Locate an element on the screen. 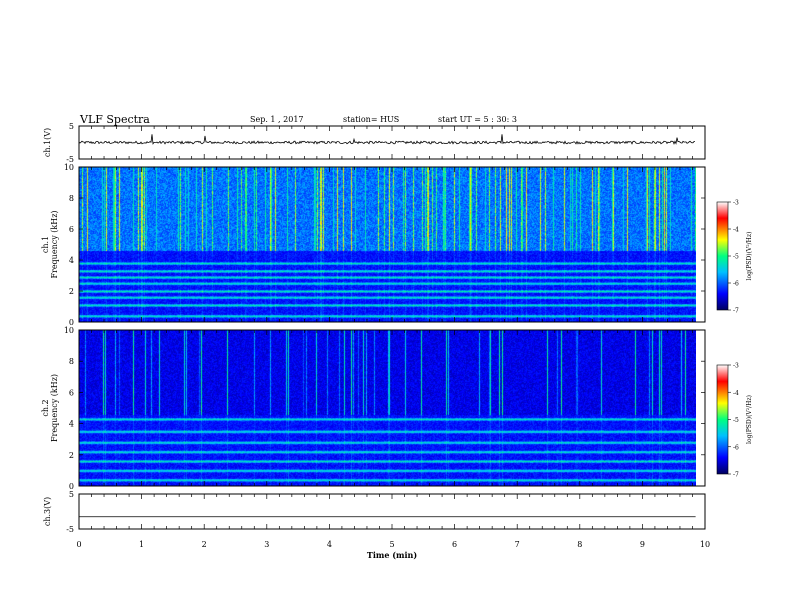  x-tick-label: 6 is located at coordinates (454, 544).